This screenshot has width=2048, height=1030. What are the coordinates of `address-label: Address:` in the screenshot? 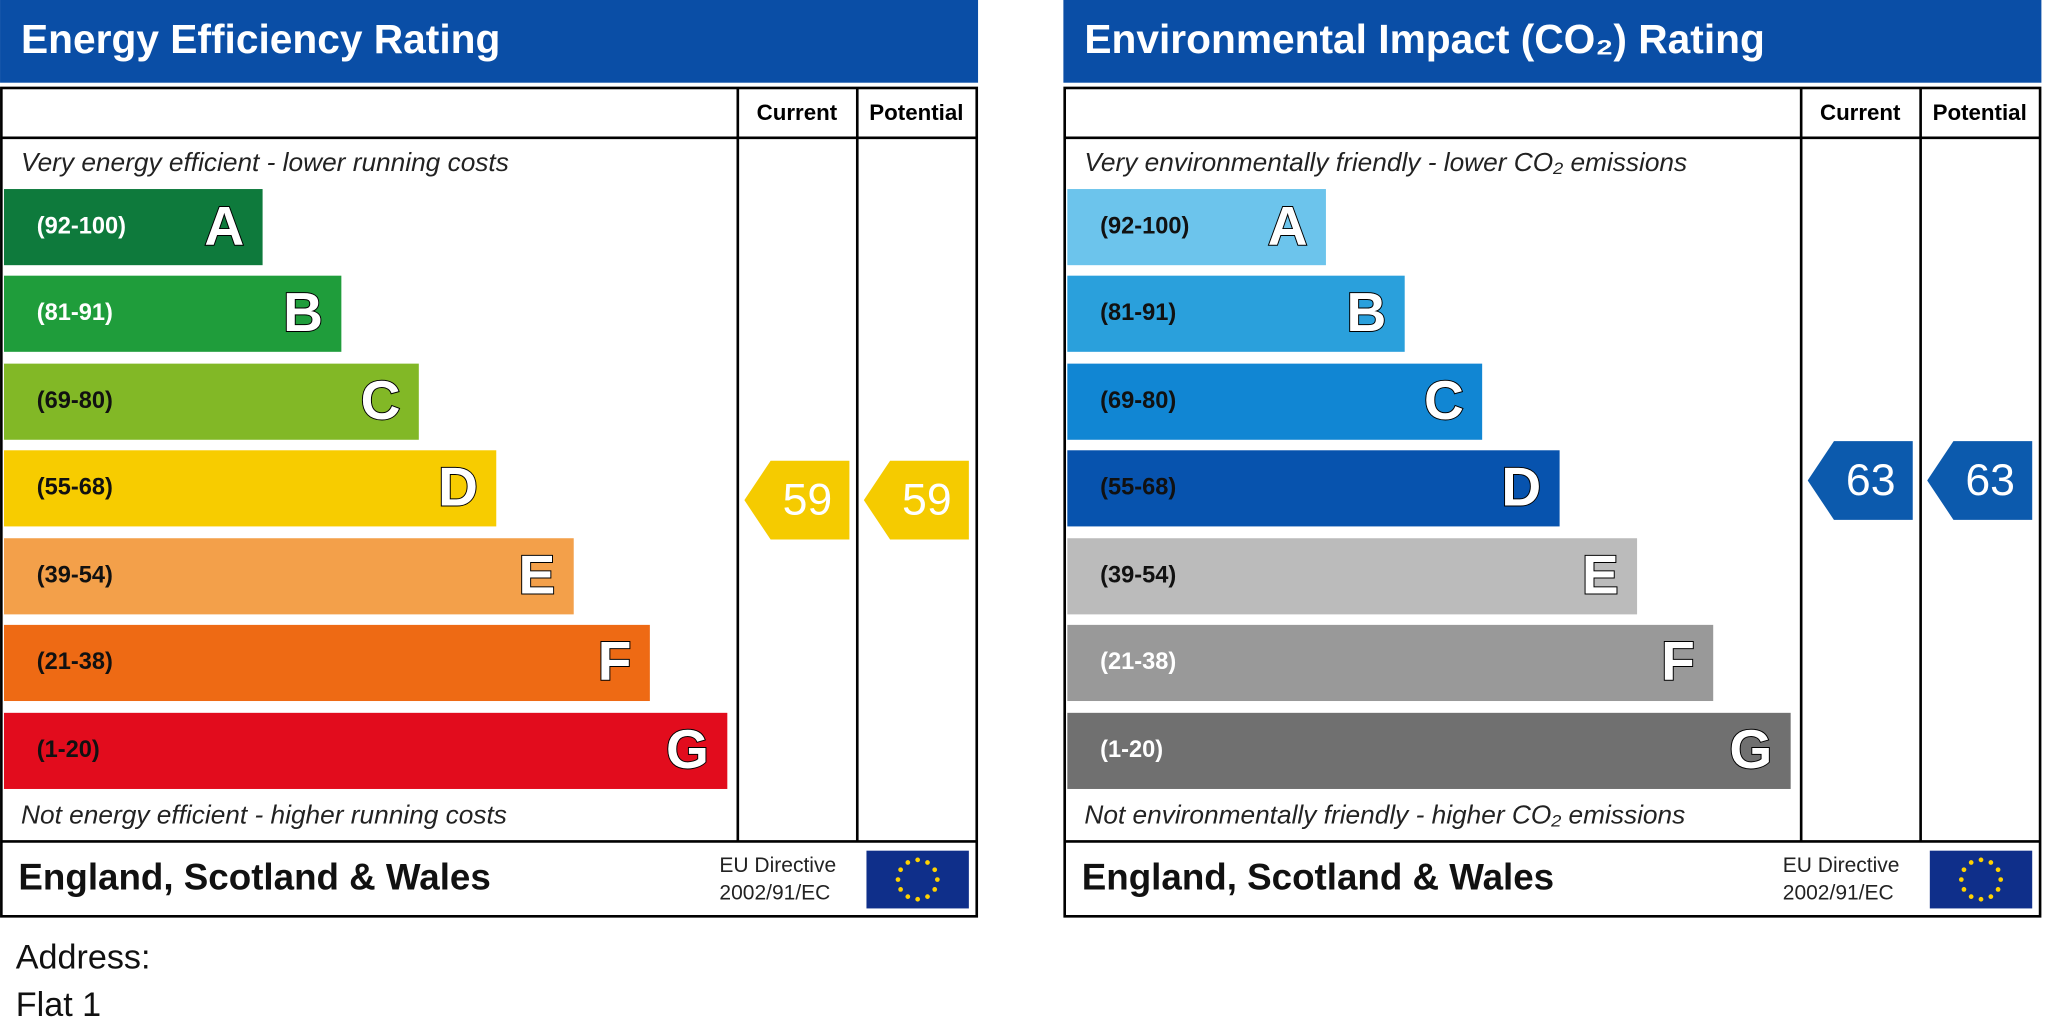 It's located at (83, 958).